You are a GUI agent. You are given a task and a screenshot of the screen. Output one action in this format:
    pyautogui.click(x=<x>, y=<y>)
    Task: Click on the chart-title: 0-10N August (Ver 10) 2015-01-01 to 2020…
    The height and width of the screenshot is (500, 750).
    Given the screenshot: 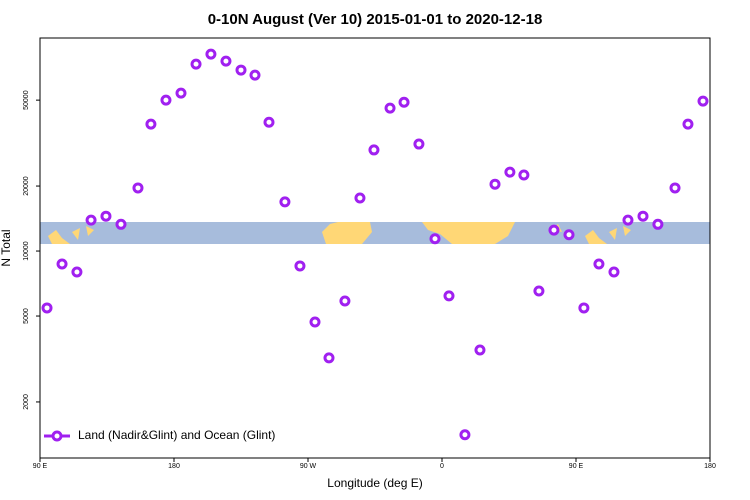 What is the action you would take?
    pyautogui.click(x=375, y=19)
    